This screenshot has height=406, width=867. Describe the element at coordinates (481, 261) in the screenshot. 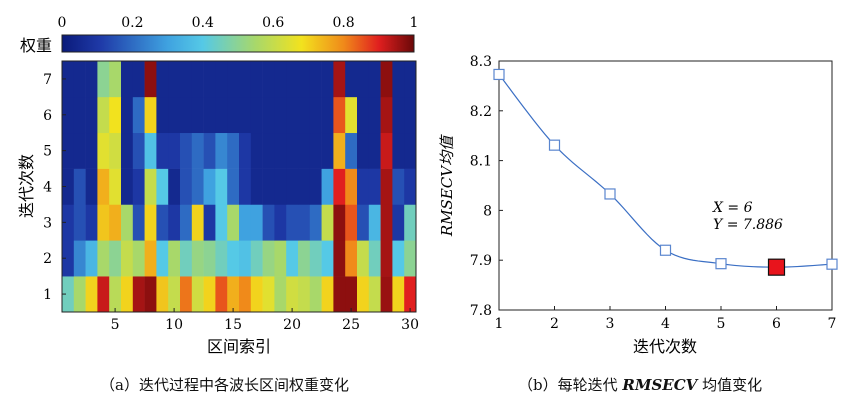

I see `y-tick-label: 7.9` at that location.